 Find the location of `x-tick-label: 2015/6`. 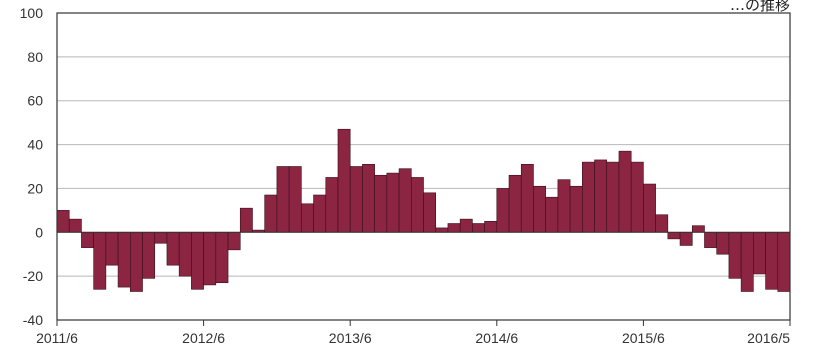

x-tick-label: 2015/6 is located at coordinates (643, 338).